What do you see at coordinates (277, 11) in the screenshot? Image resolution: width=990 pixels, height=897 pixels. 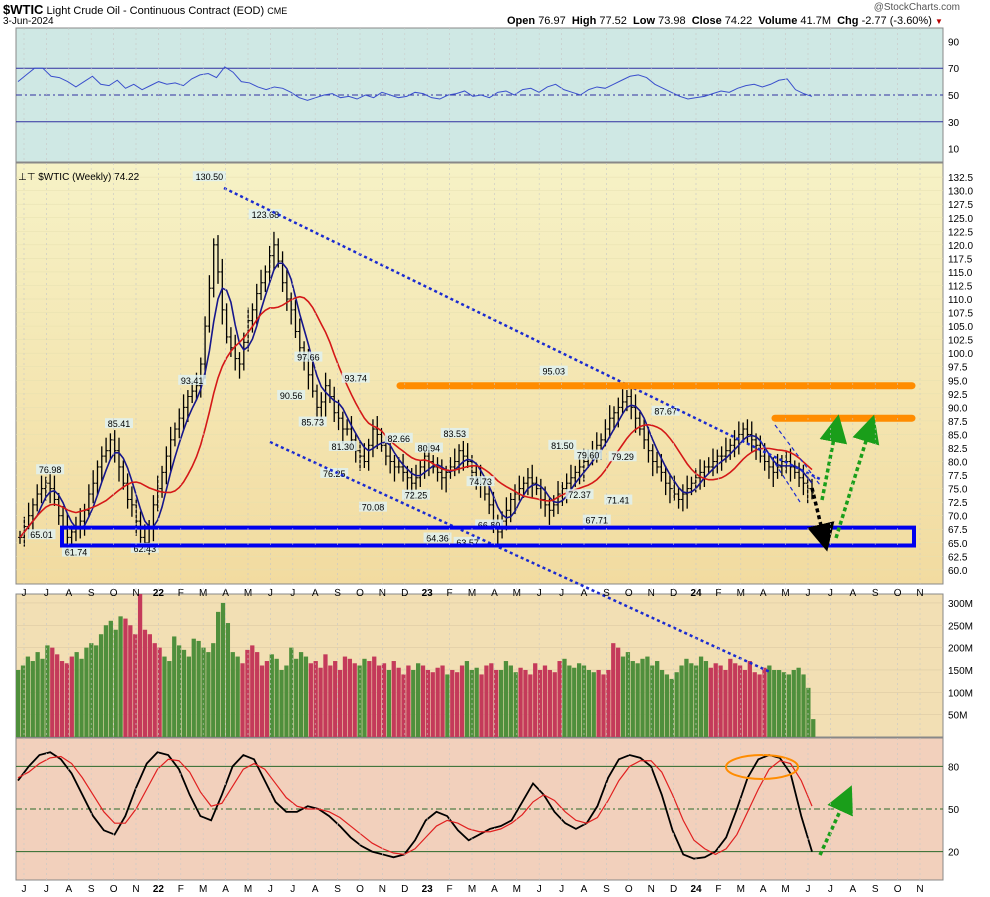 I see `exchange: CME` at bounding box center [277, 11].